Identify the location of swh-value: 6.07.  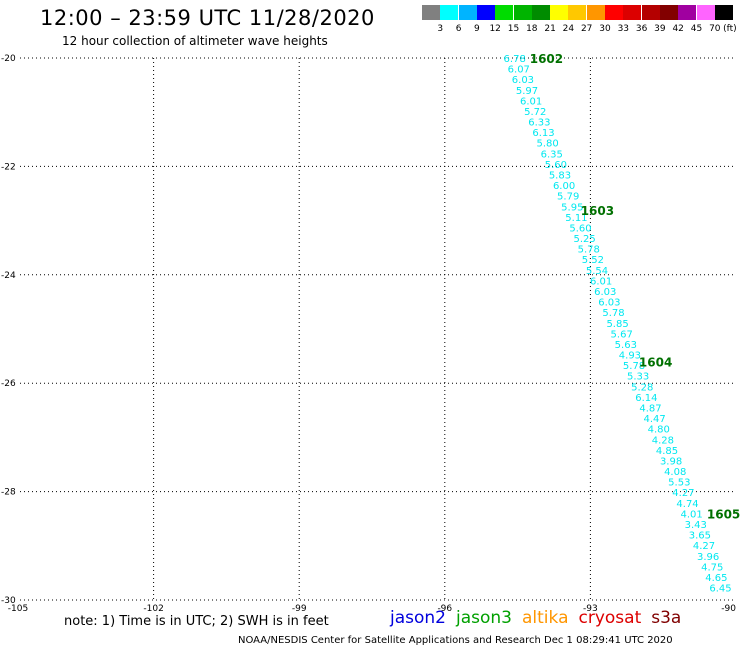
(519, 70).